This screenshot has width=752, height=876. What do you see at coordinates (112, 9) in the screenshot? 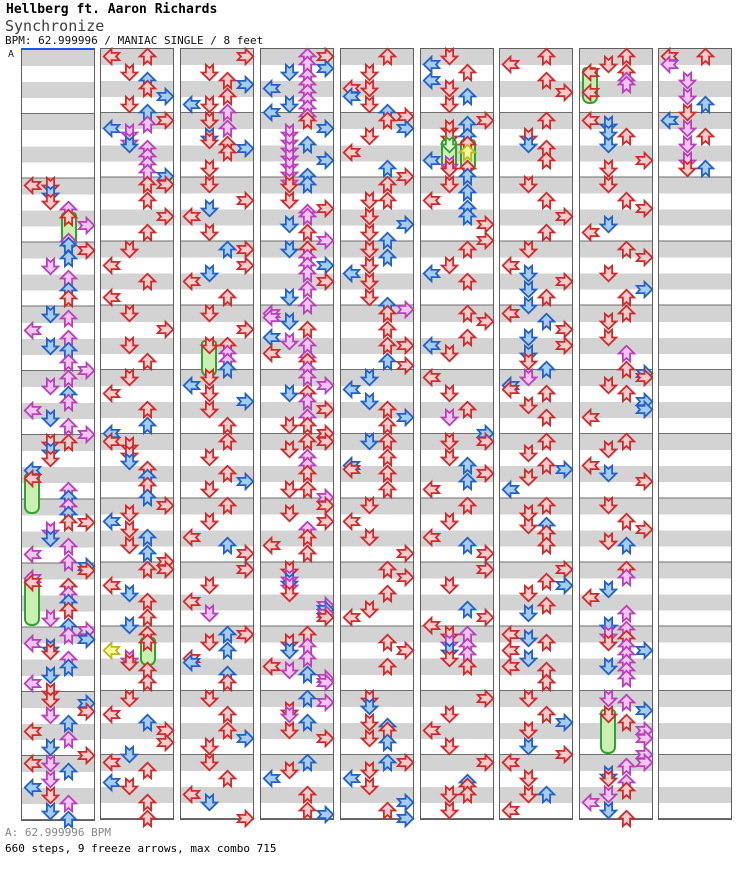
I see `song-title: Hellberg ft. Aaron Richards` at bounding box center [112, 9].